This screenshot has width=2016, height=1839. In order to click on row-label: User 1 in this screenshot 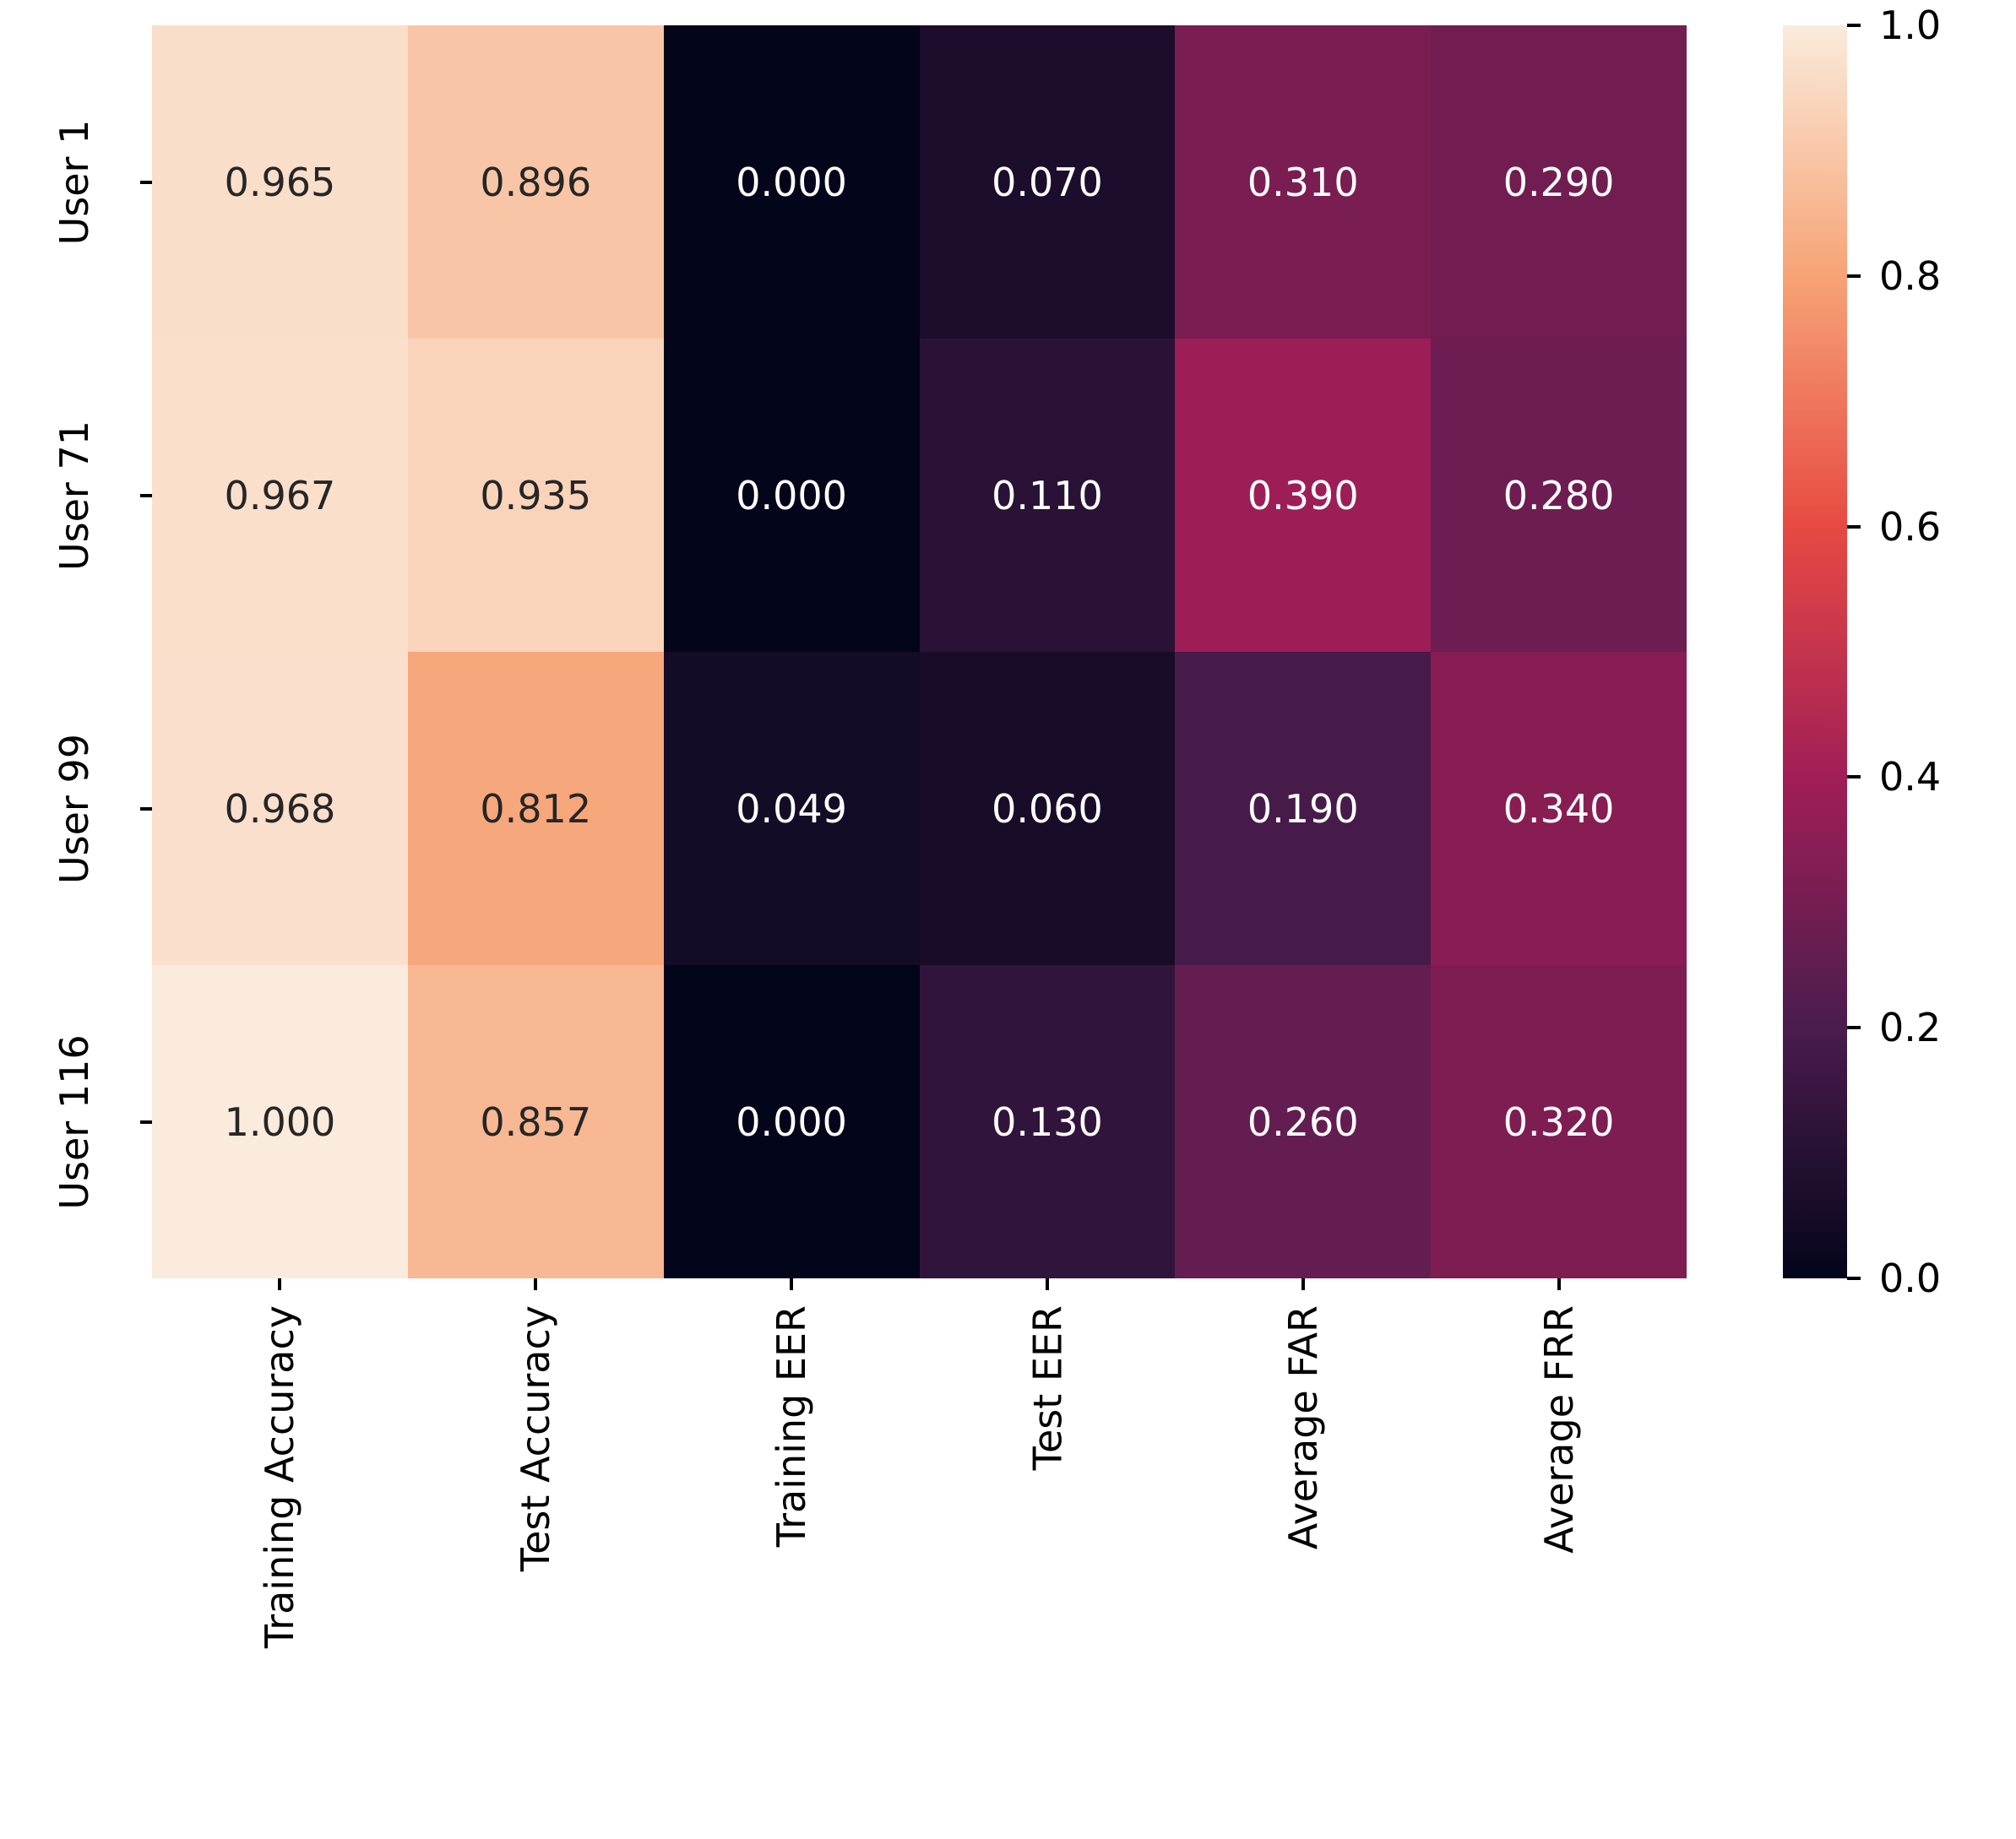, I will do `click(74, 182)`.